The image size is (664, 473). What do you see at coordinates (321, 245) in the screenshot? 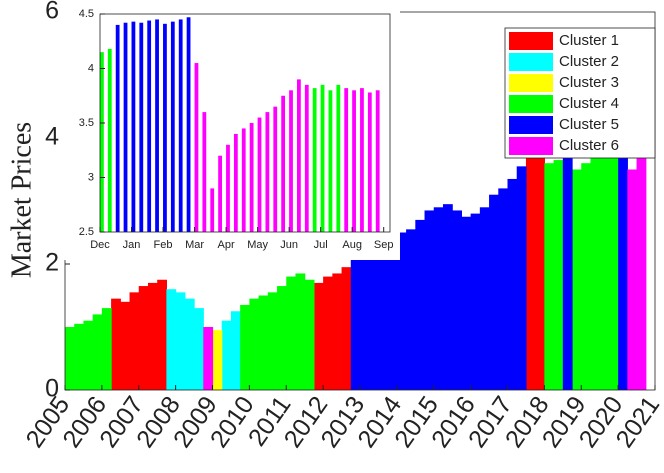
I see `x-tick-label: Jul` at bounding box center [321, 245].